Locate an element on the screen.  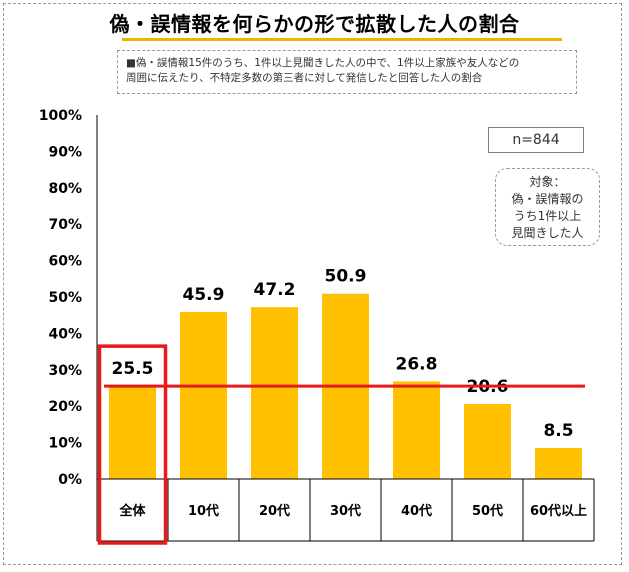
y-tick-label: 60% is located at coordinates (65, 262).